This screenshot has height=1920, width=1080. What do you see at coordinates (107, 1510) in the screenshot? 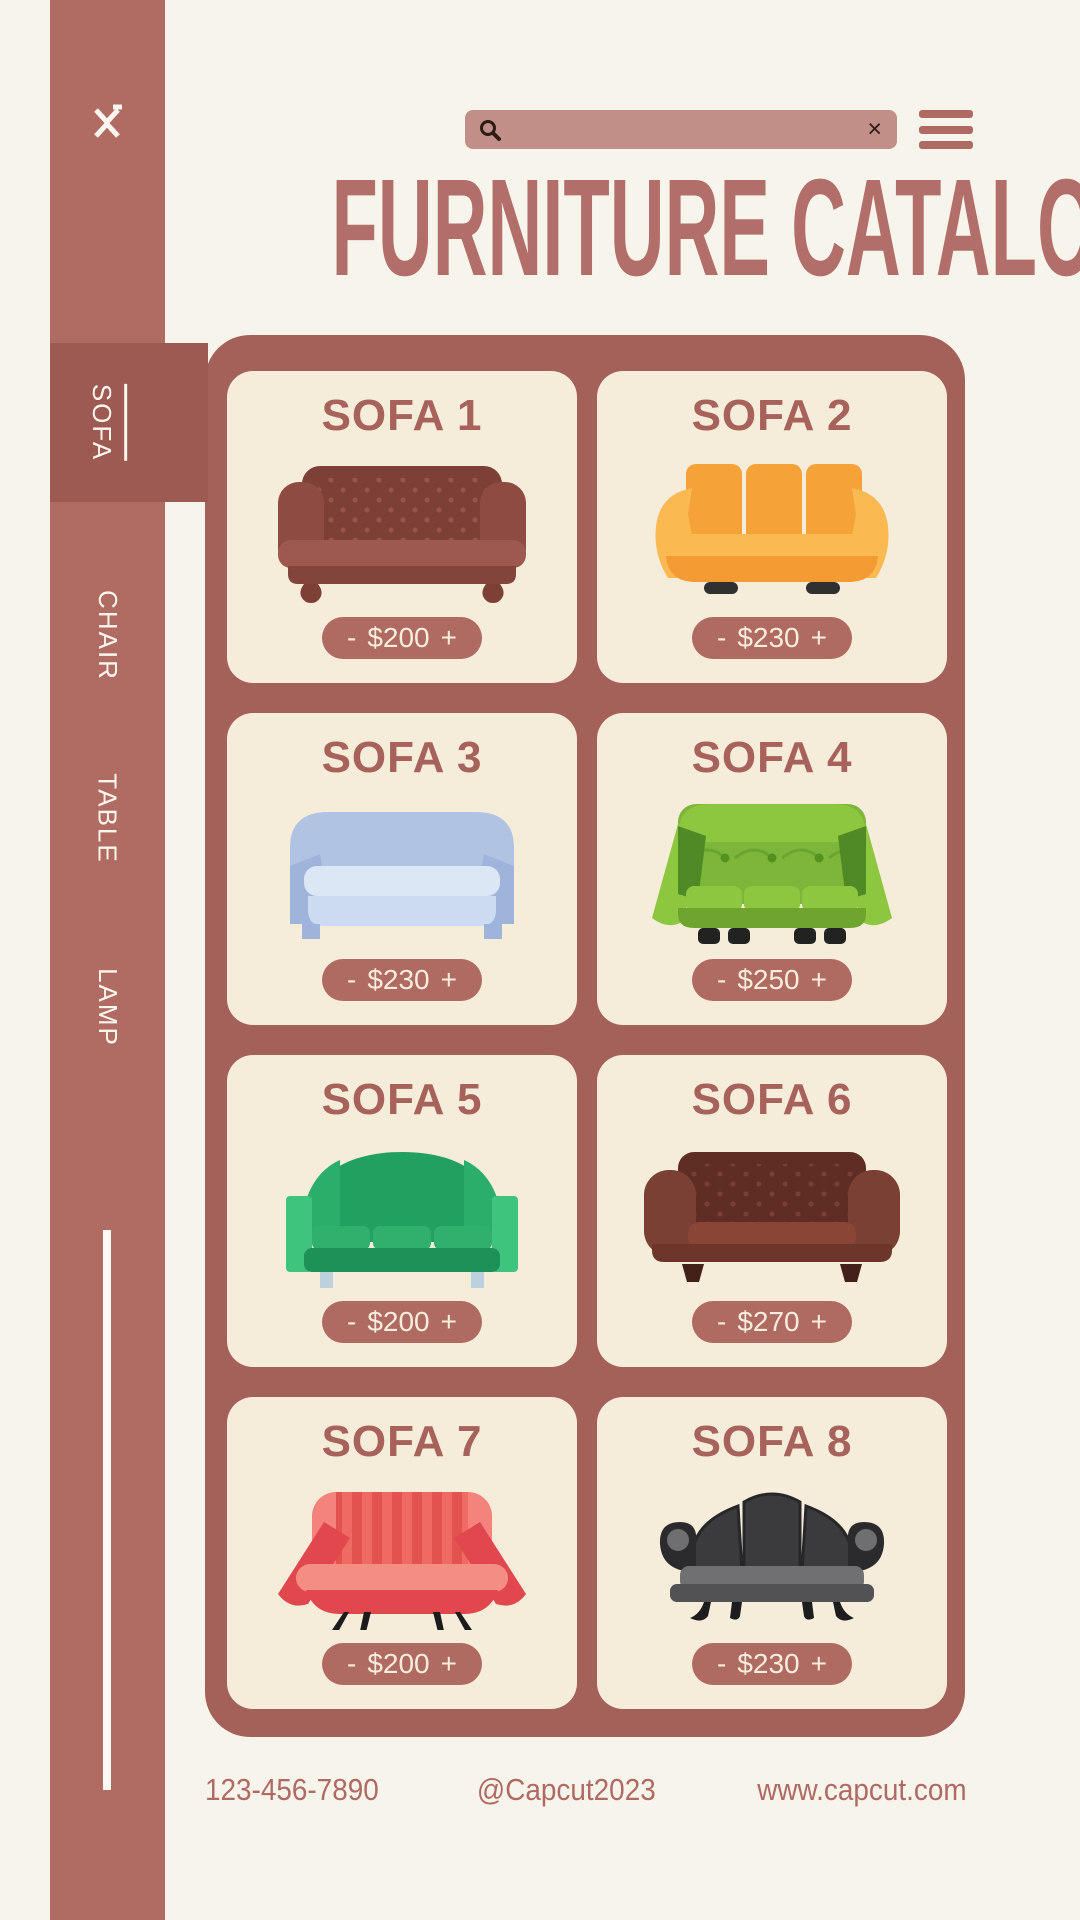
I see `sidebar-decorative-line` at bounding box center [107, 1510].